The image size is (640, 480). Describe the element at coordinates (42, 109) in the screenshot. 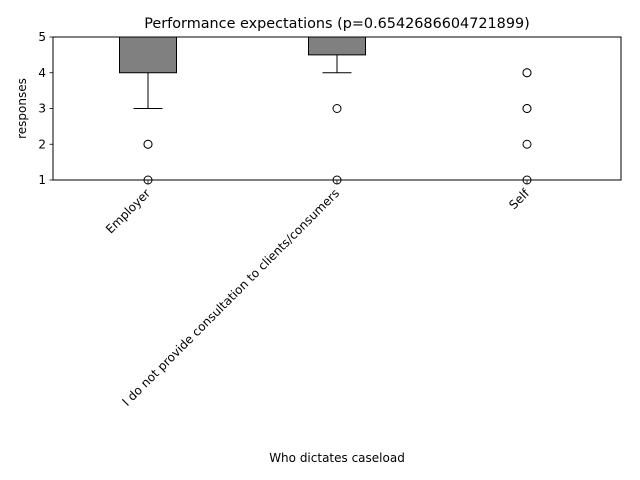

I see `y-tick-label: 3` at that location.